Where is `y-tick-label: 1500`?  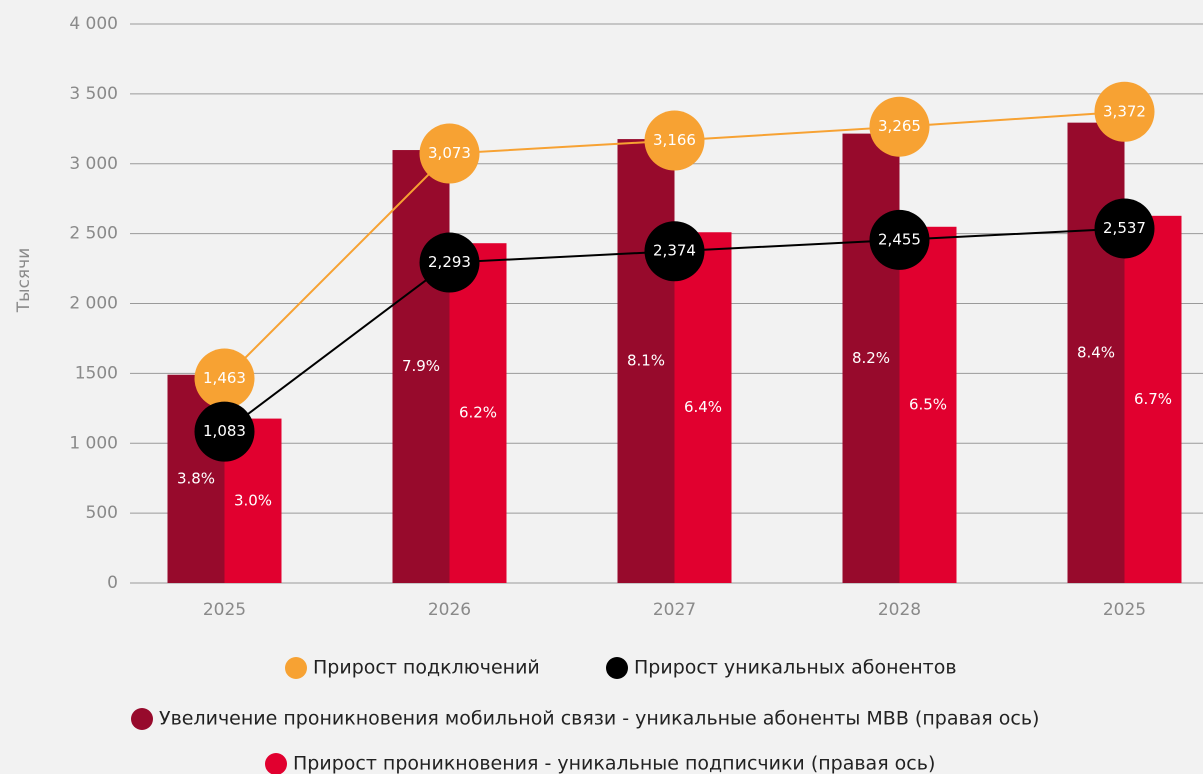 y-tick-label: 1500 is located at coordinates (96, 373).